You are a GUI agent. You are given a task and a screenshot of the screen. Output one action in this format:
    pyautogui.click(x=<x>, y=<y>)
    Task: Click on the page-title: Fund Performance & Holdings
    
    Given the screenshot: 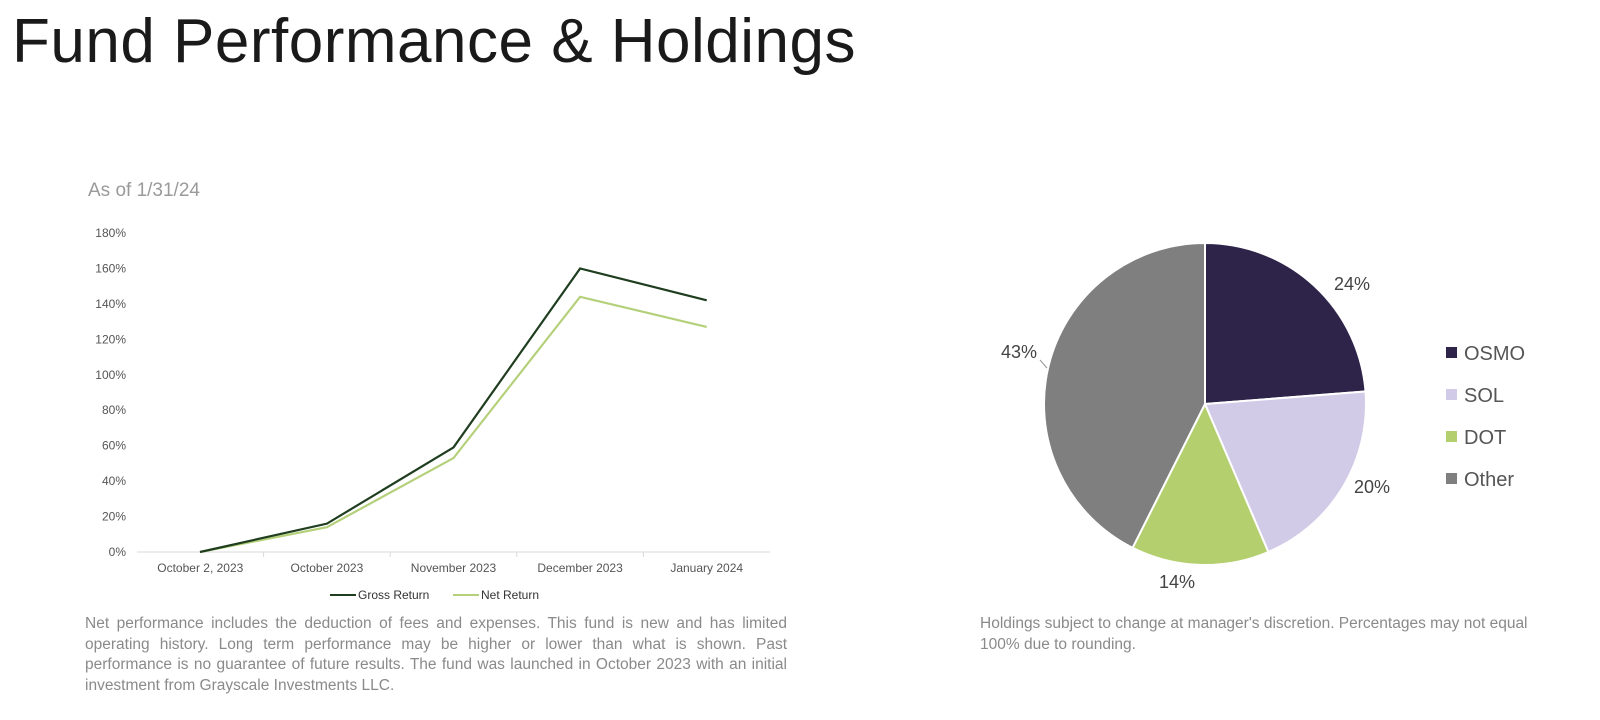 What is the action you would take?
    pyautogui.click(x=434, y=41)
    